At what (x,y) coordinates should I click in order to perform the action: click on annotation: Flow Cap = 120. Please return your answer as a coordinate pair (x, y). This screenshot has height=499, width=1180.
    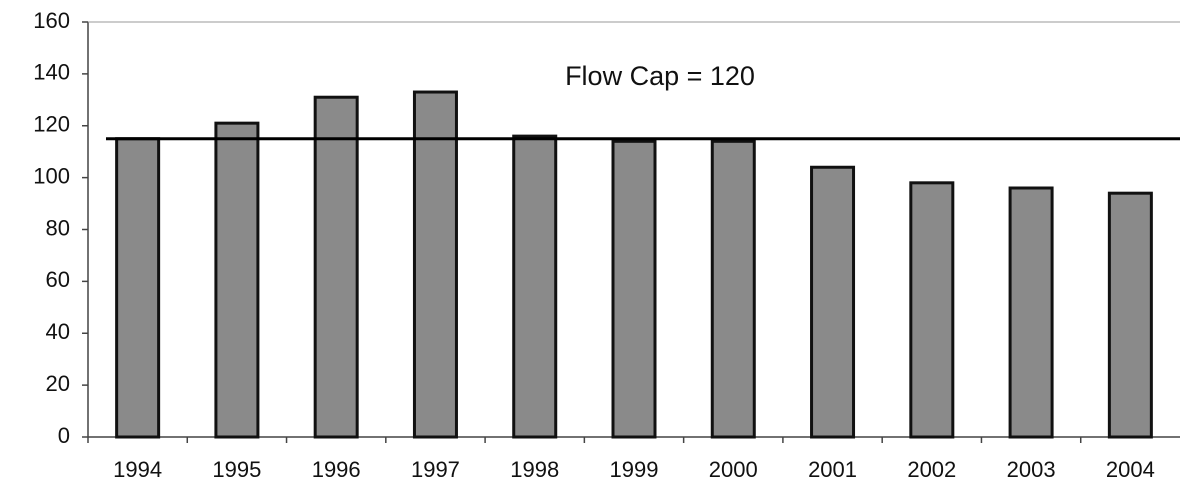
    Looking at the image, I should click on (660, 76).